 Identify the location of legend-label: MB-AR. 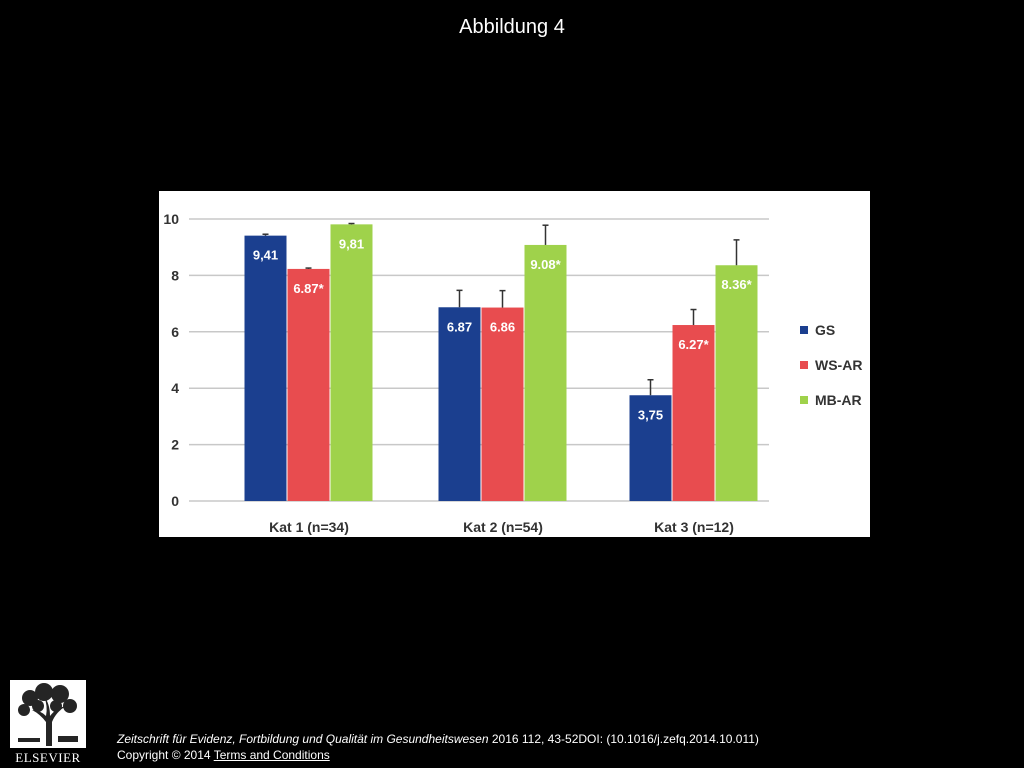
(838, 400).